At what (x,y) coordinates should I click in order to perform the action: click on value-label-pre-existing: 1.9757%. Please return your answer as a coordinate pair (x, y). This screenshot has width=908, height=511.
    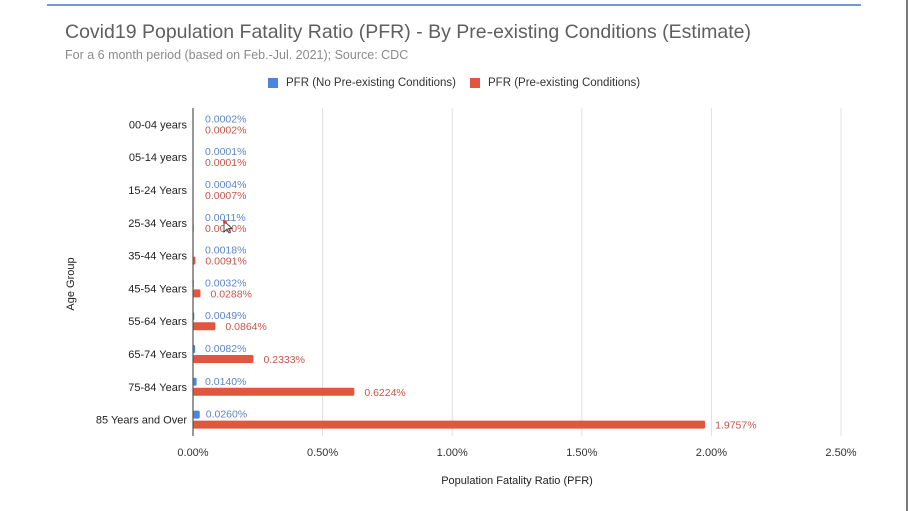
    Looking at the image, I should click on (735, 426).